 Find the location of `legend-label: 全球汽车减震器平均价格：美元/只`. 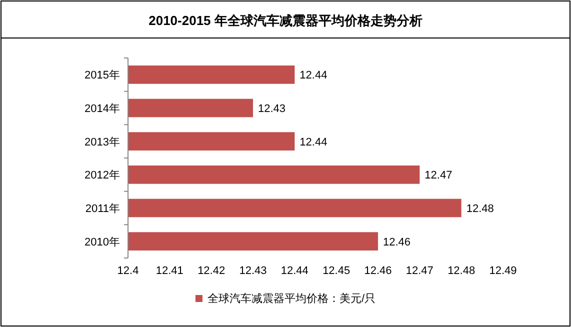

legend-label: 全球汽车减震器平均价格：美元/只 is located at coordinates (291, 298).